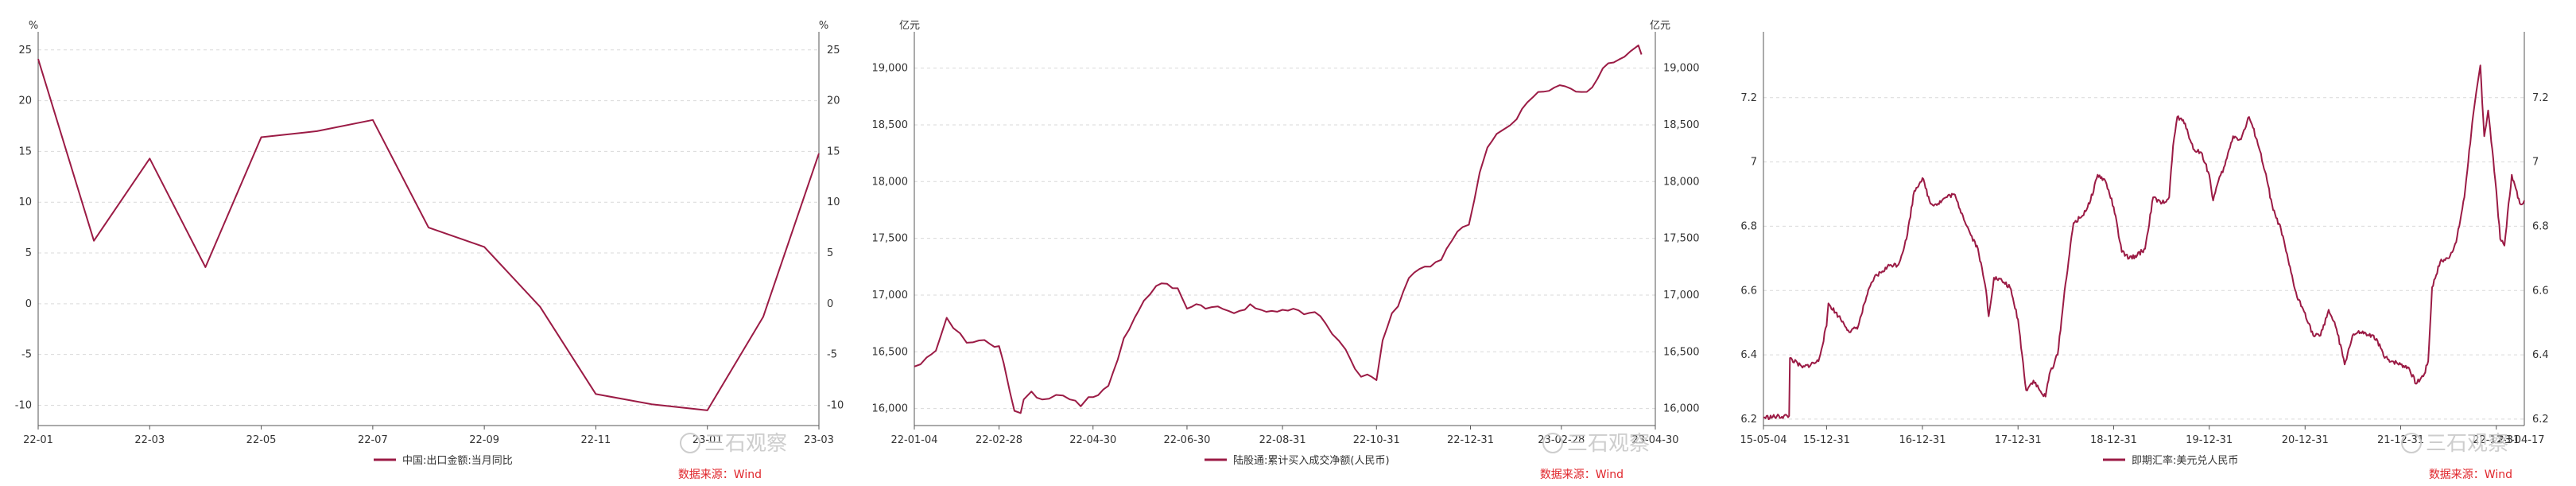 Image resolution: width=2576 pixels, height=486 pixels. Describe the element at coordinates (2401, 440) in the screenshot. I see `x-tick-label: 21-12-31` at that location.